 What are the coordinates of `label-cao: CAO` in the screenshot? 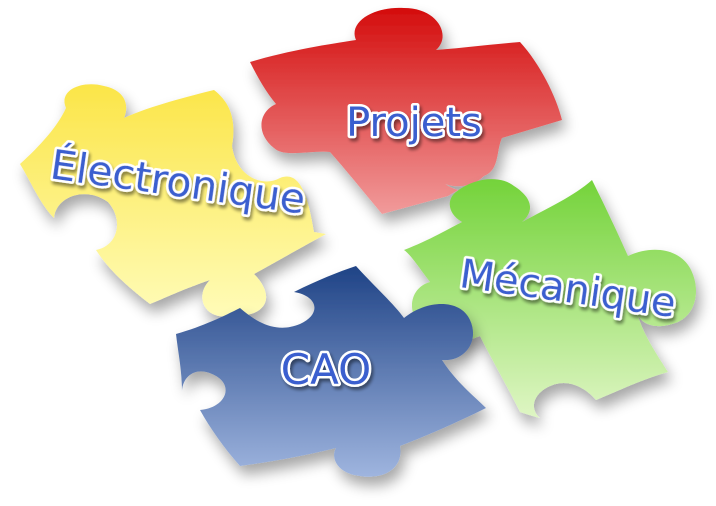 It's located at (326, 369).